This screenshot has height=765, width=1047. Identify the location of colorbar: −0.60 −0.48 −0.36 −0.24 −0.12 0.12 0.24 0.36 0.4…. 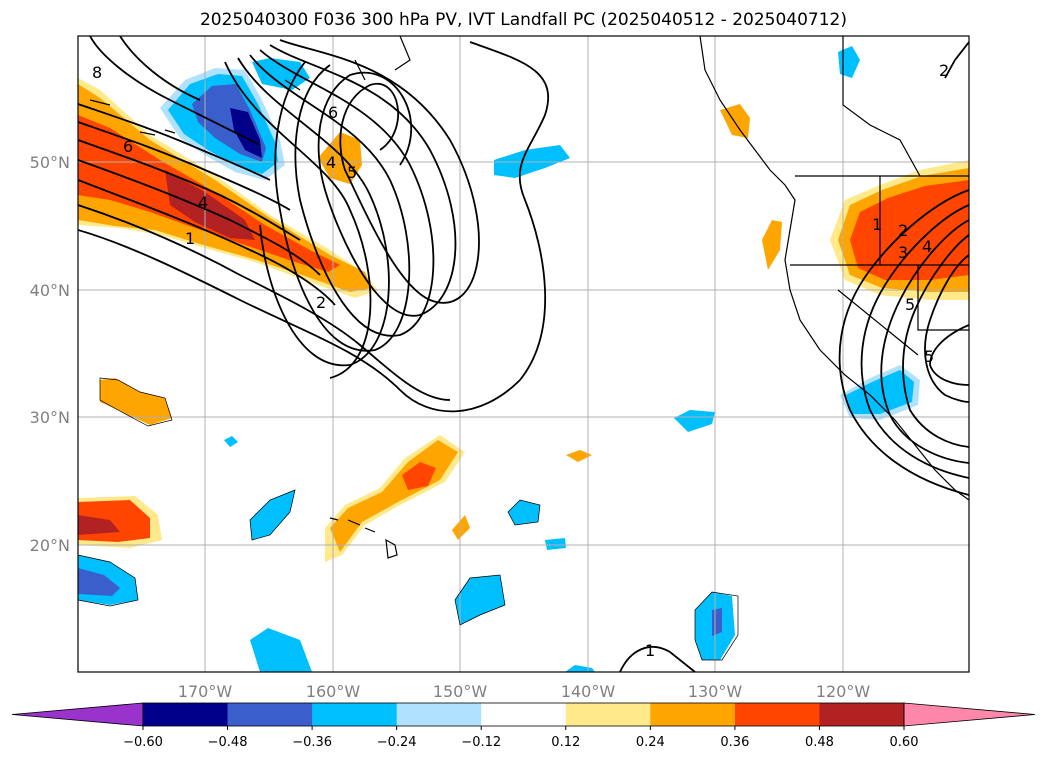
(523, 726).